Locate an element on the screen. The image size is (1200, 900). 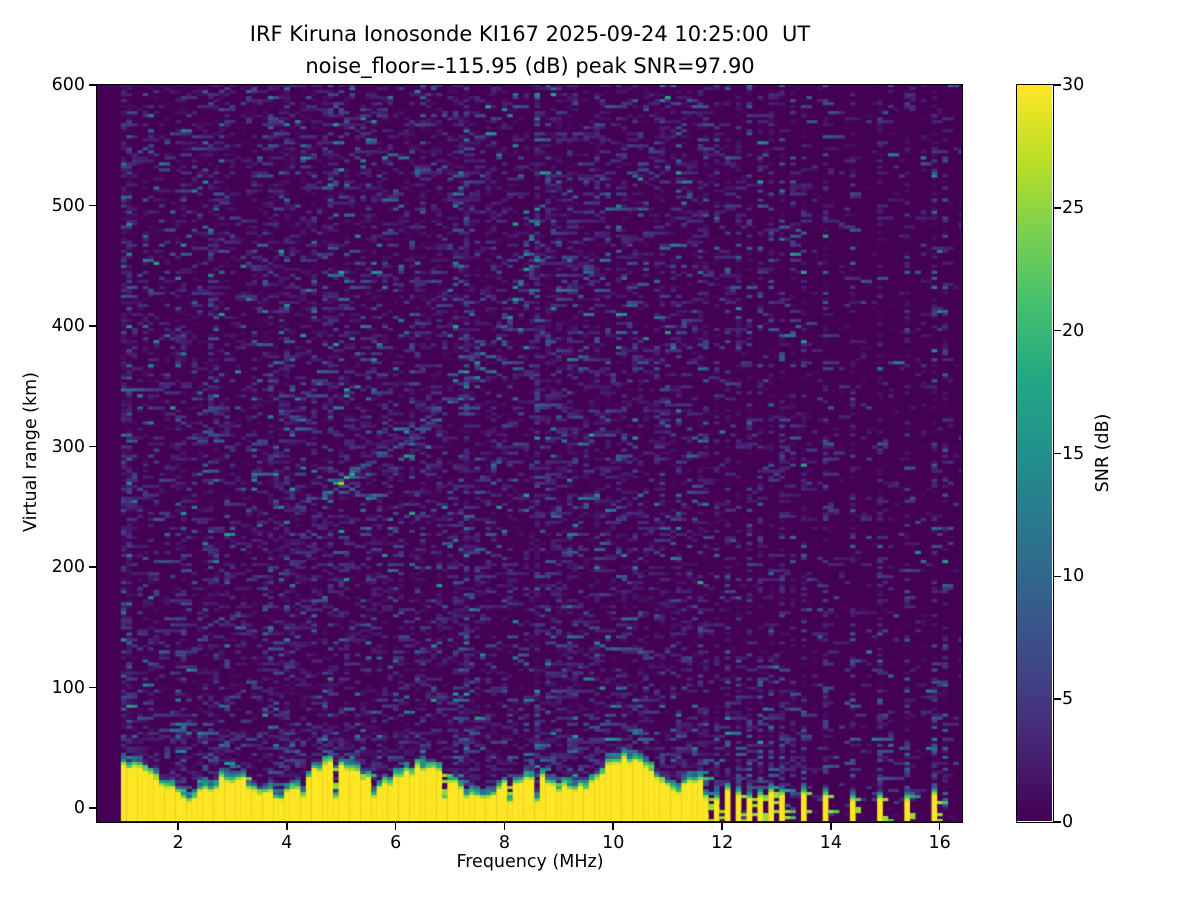
colorbar-label: SNR (dB) is located at coordinates (1103, 453).